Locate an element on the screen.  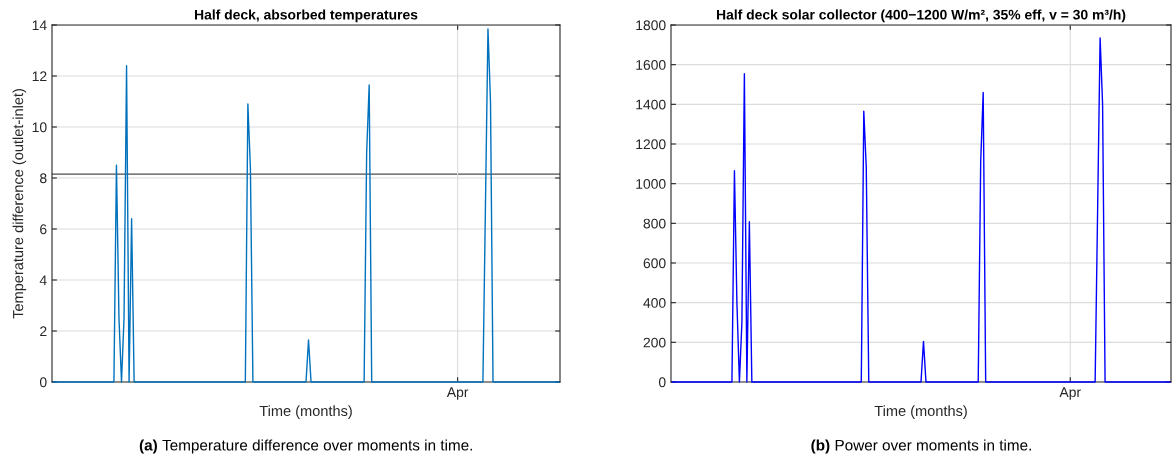
y-tick-label: 10 is located at coordinates (39, 127).